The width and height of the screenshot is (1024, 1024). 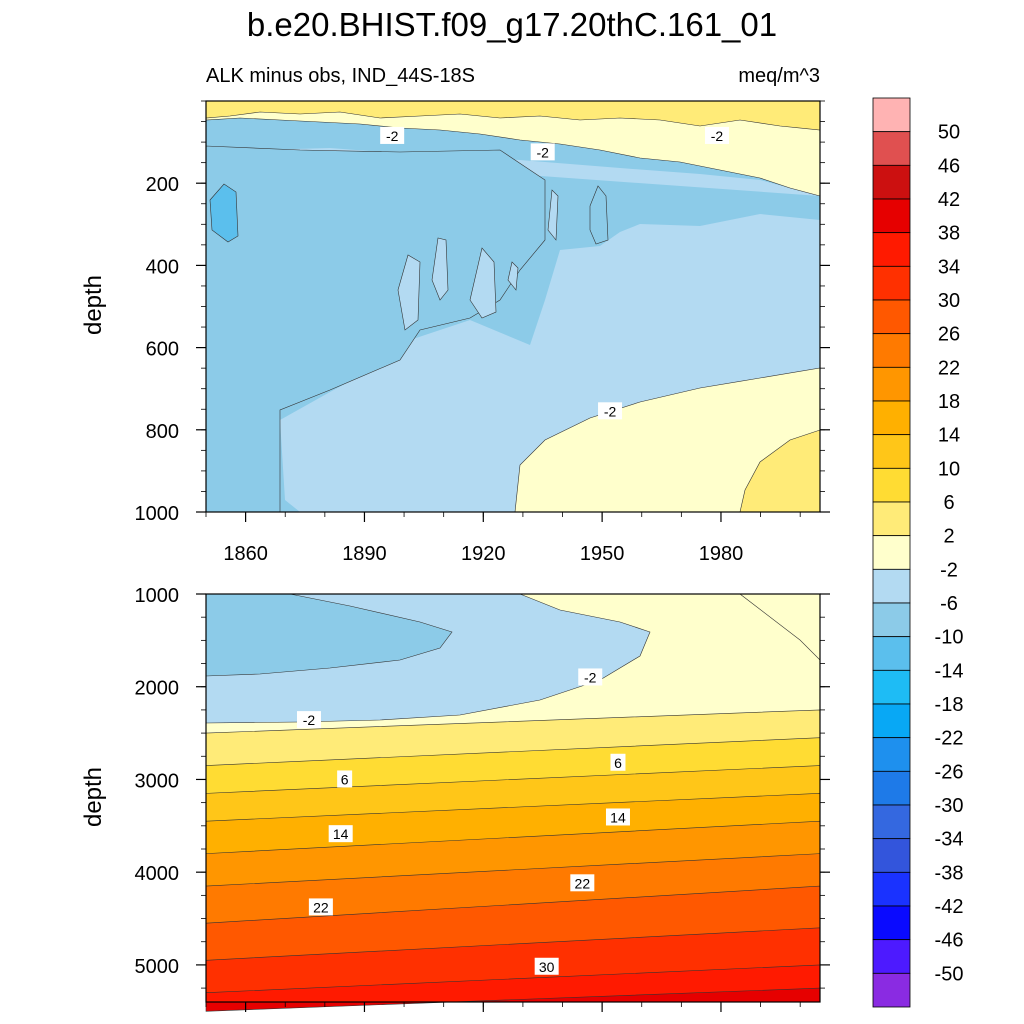 What do you see at coordinates (340, 76) in the screenshot?
I see `chart-subtitle-left: ALK minus obs, IND_44S-18S` at bounding box center [340, 76].